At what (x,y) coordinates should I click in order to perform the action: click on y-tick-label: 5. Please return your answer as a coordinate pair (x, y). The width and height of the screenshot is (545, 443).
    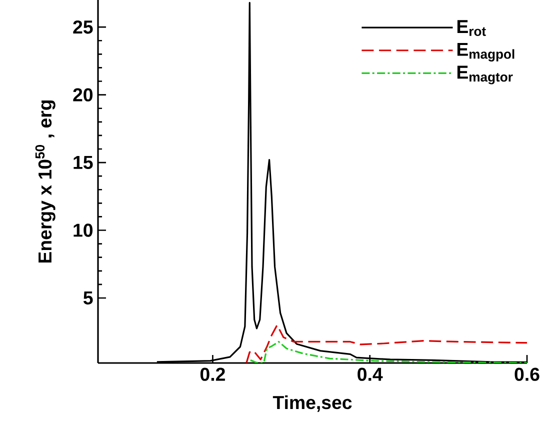
    Looking at the image, I should click on (88, 298).